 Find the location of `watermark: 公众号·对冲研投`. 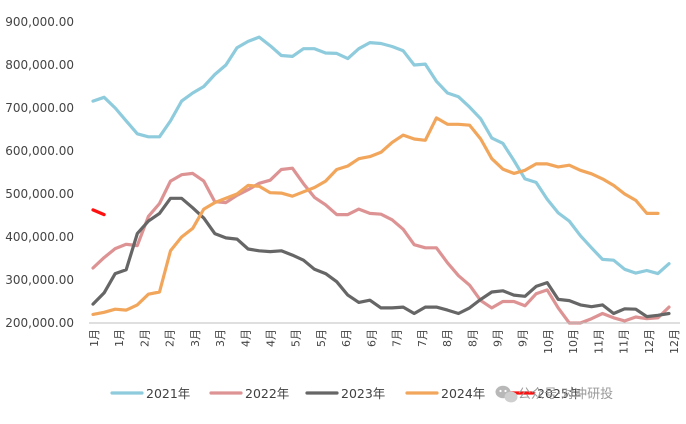

watermark: 公众号·对冲研投 is located at coordinates (555, 394).